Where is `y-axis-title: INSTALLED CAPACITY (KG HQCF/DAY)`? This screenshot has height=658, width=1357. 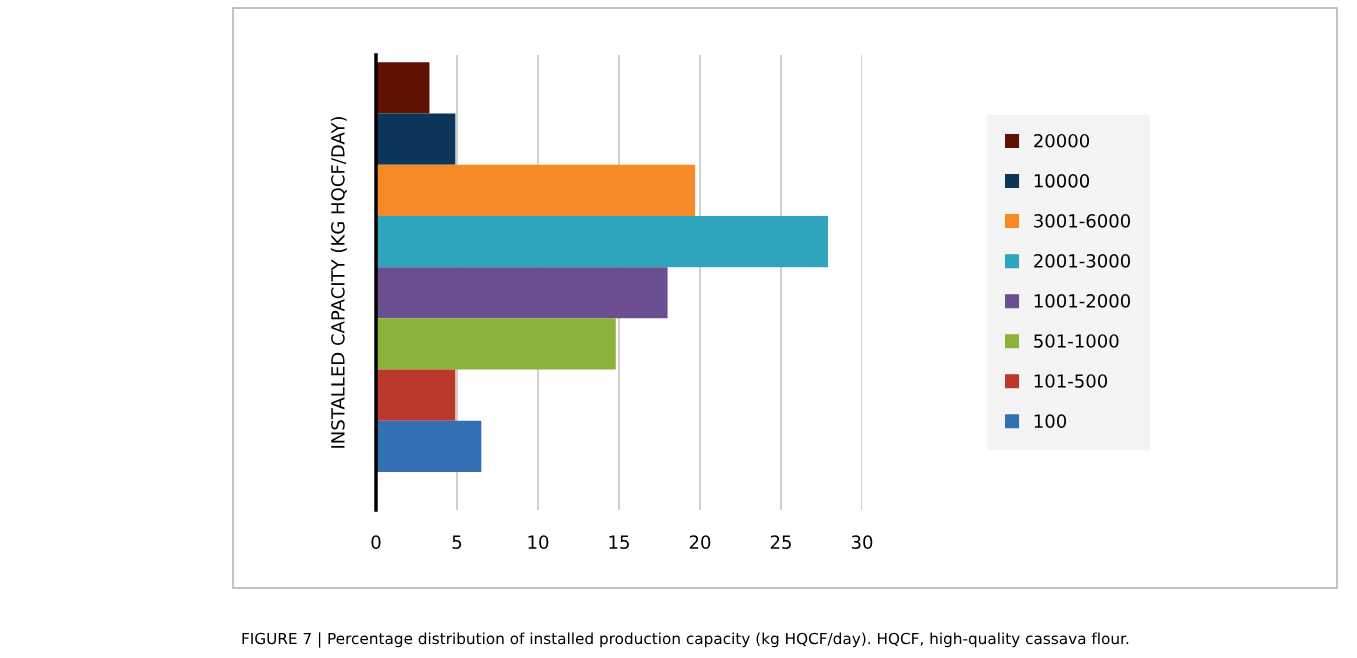
y-axis-title: INSTALLED CAPACITY (KG HQCF/DAY) is located at coordinates (338, 282).